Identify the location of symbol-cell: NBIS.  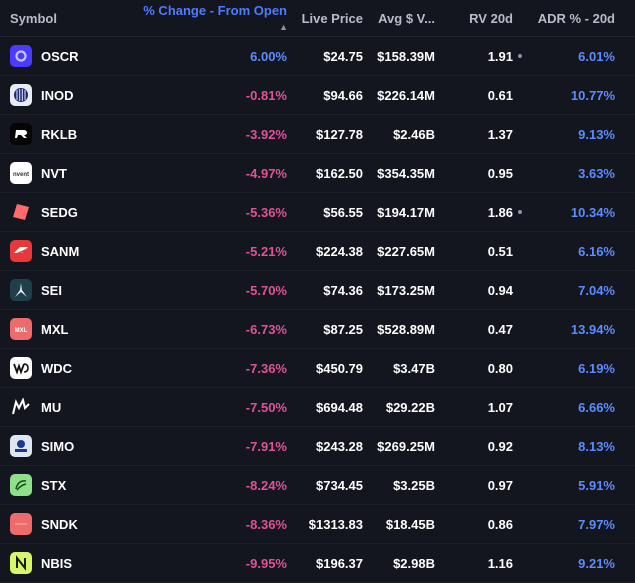
(70, 563).